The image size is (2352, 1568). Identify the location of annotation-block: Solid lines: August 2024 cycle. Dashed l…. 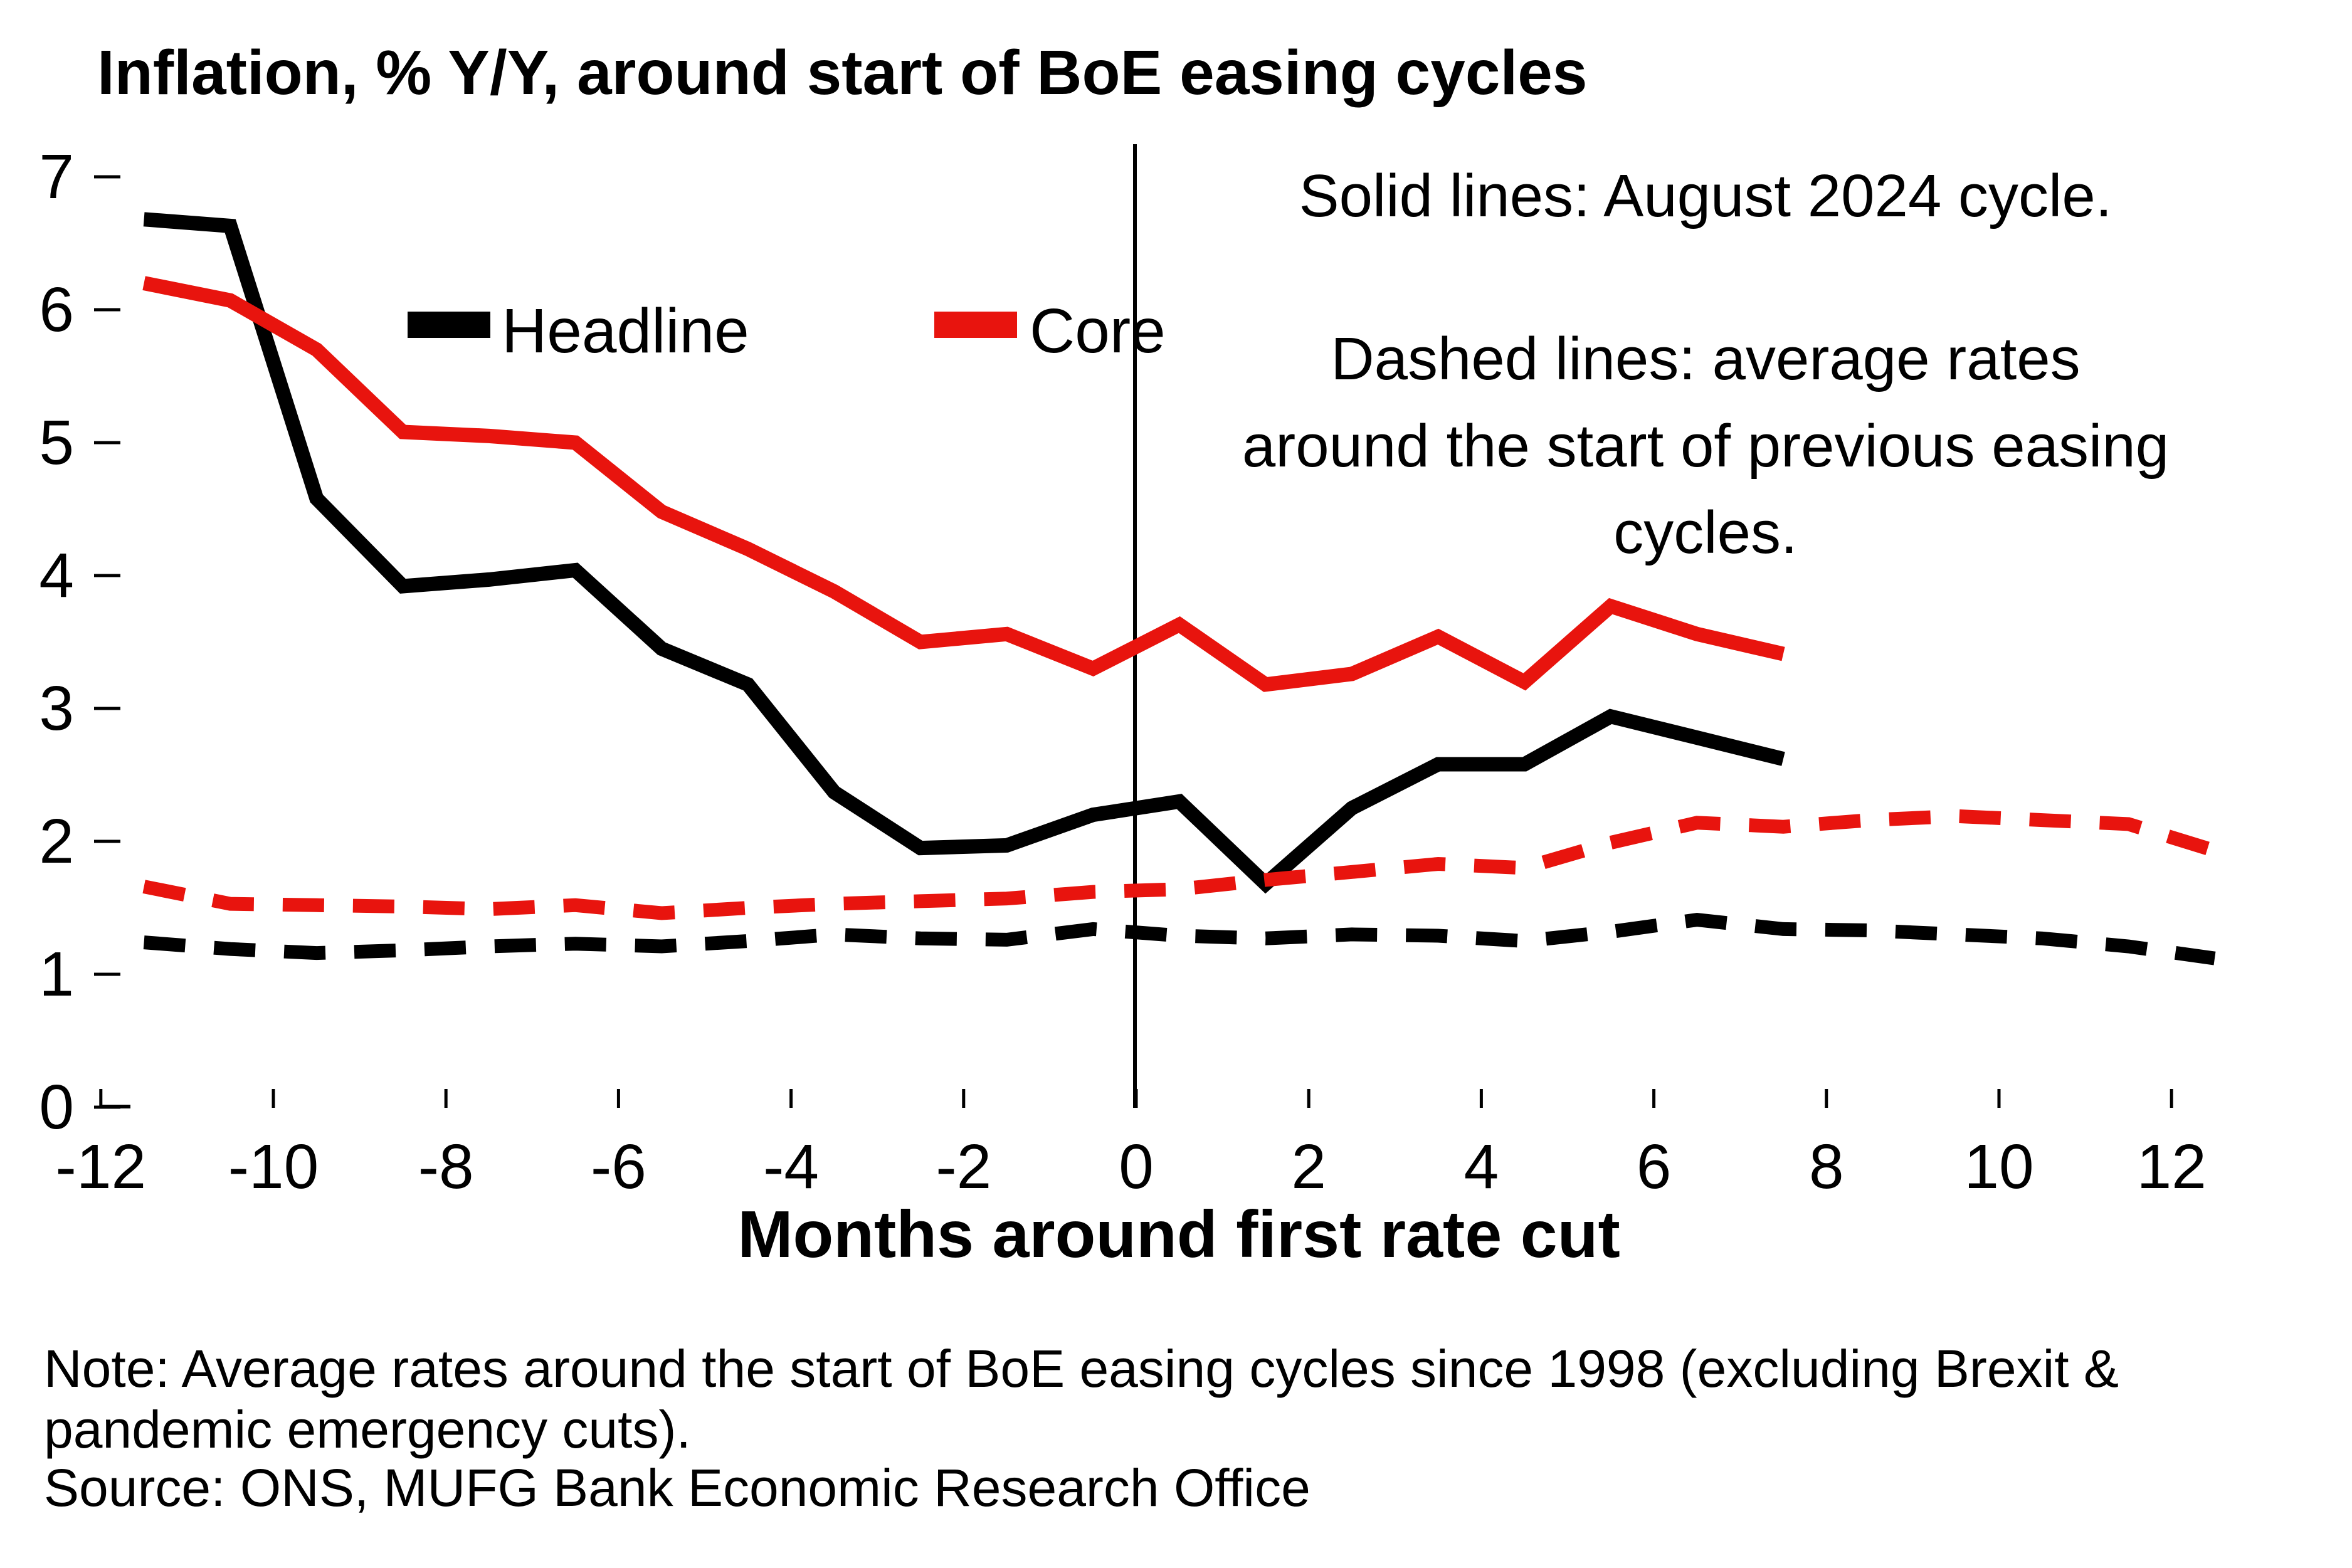
(1705, 364).